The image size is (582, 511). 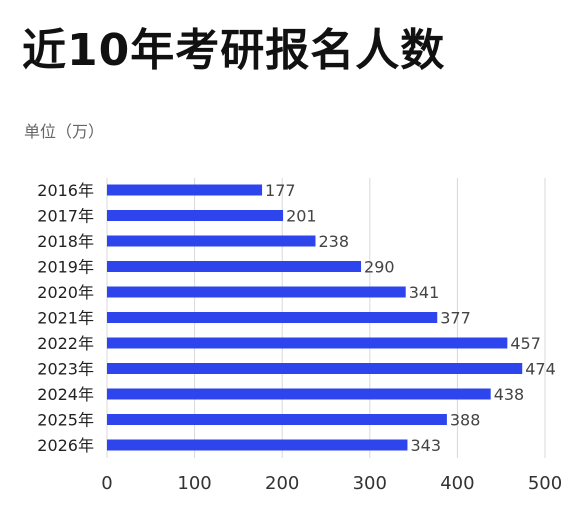 What do you see at coordinates (65, 190) in the screenshot?
I see `category-label: 2016年` at bounding box center [65, 190].